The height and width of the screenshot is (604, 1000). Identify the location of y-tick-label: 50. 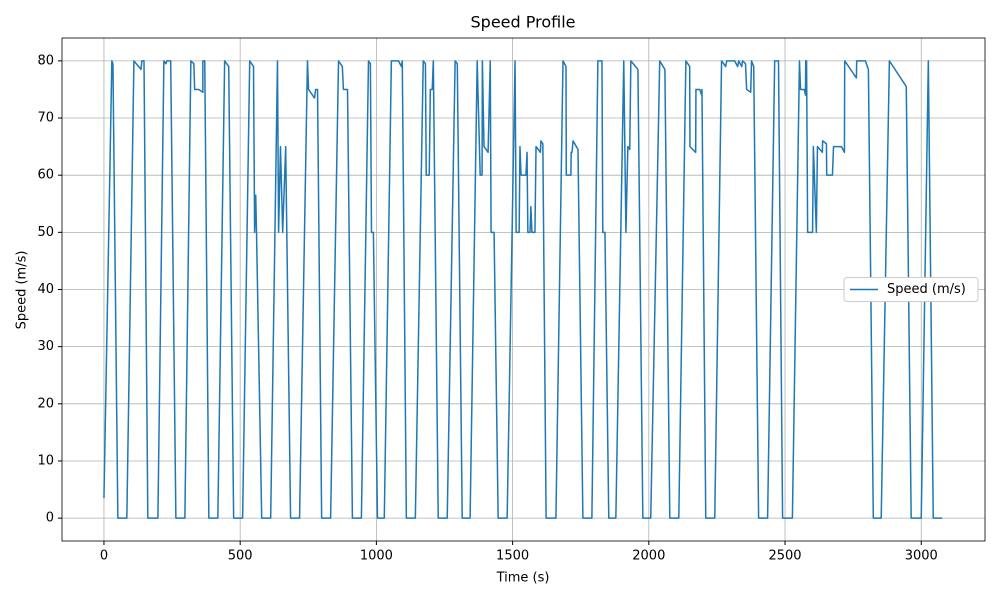
(45, 232).